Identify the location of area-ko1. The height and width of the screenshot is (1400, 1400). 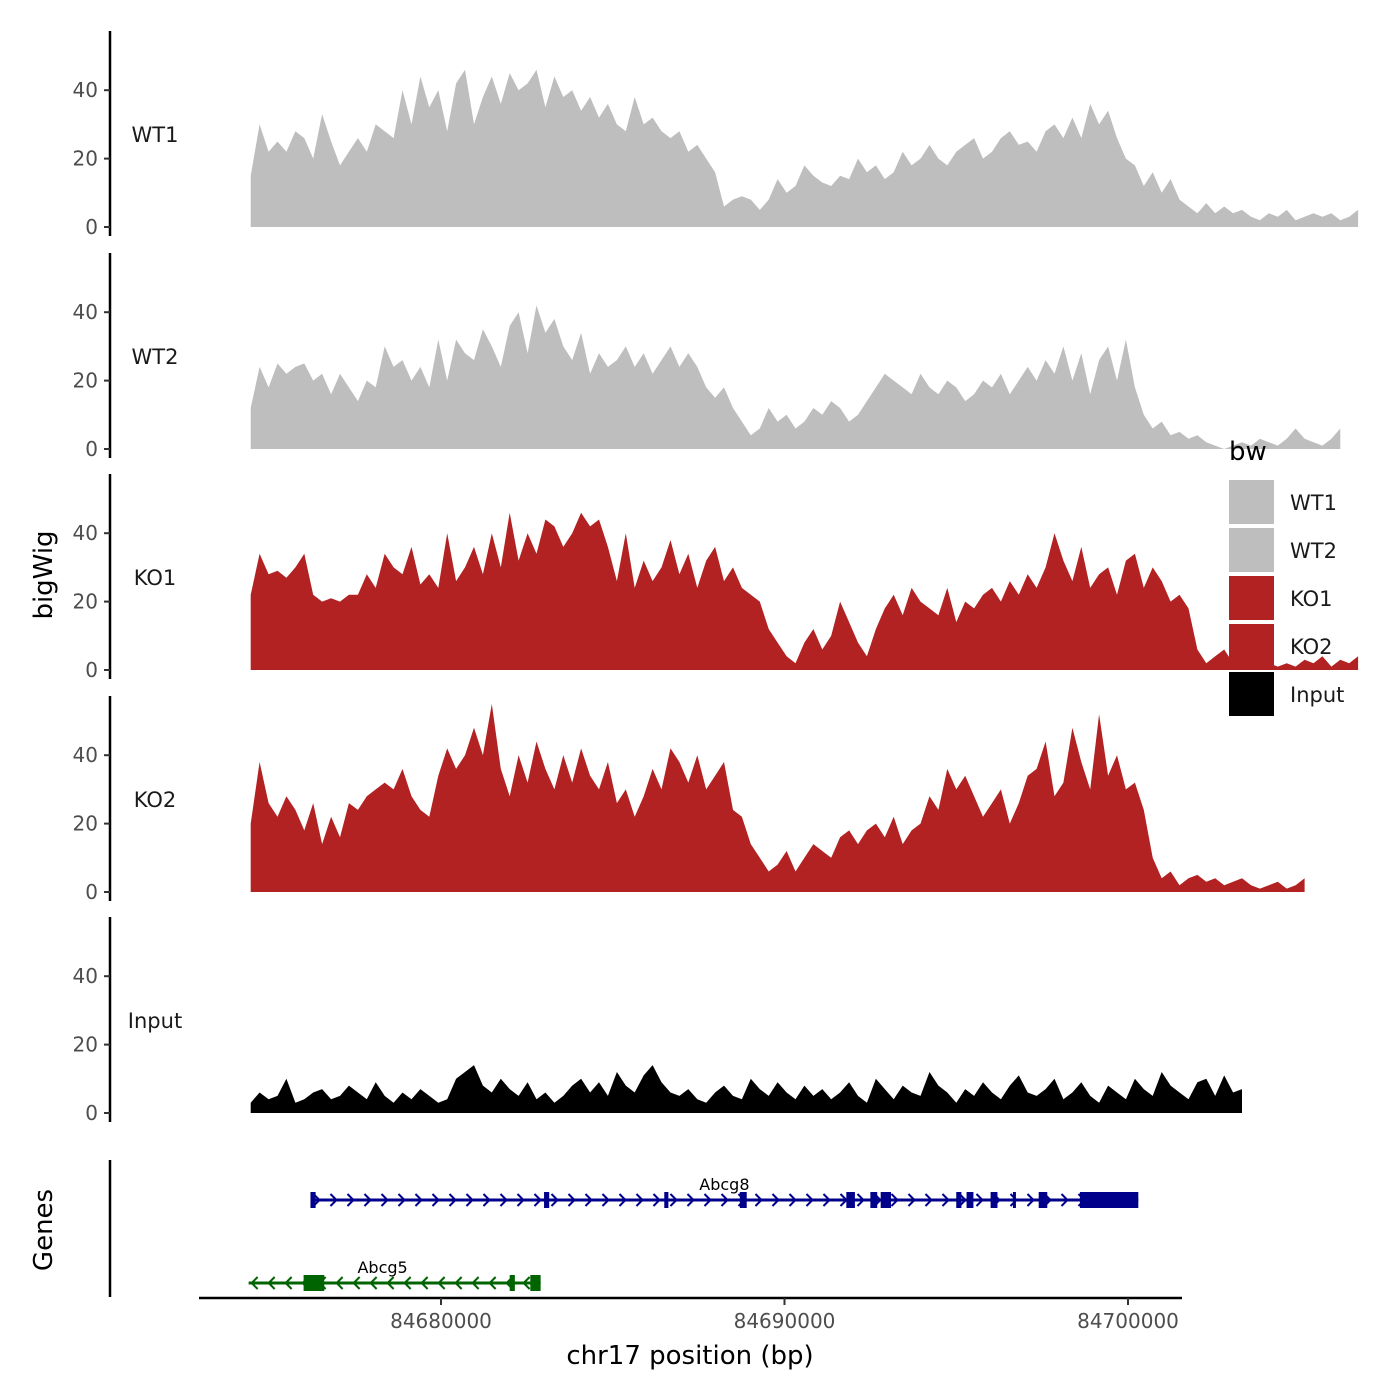
(804, 591).